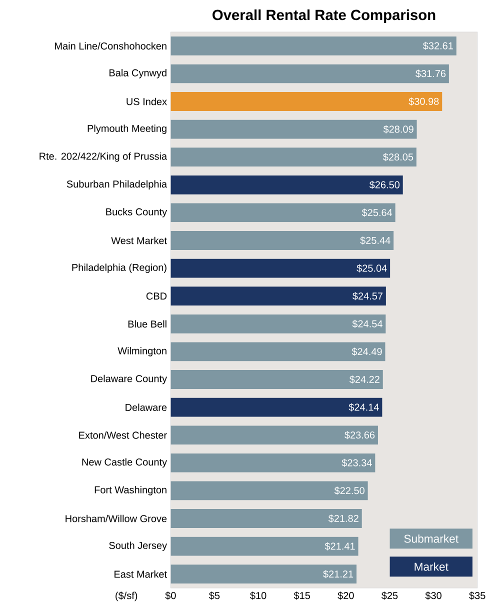 The width and height of the screenshot is (499, 616). Describe the element at coordinates (146, 407) in the screenshot. I see `y-tick-label: Delaware` at that location.